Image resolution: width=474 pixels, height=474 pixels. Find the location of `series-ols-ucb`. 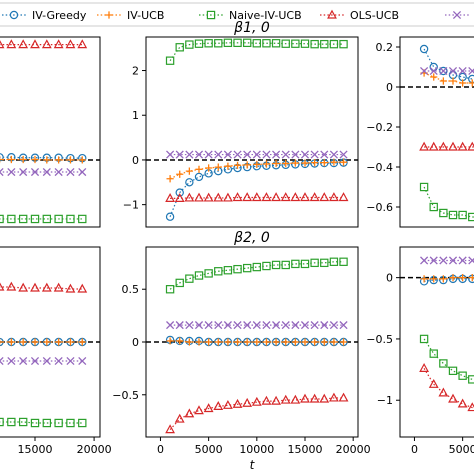

series-ols-ucb is located at coordinates (257, 197).